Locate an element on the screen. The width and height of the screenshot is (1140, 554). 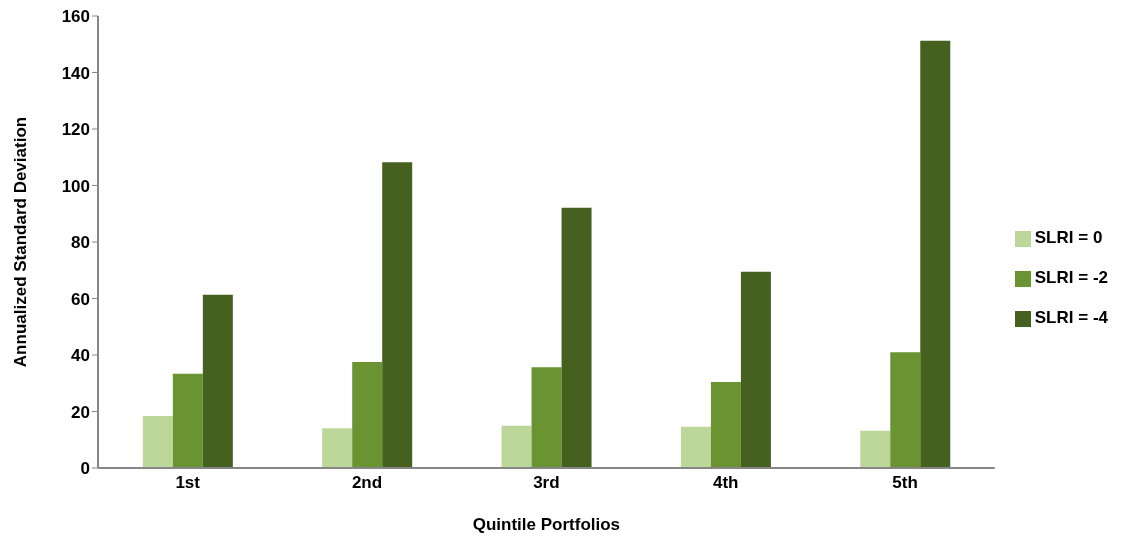
y-tick-label: 140 is located at coordinates (75, 73).